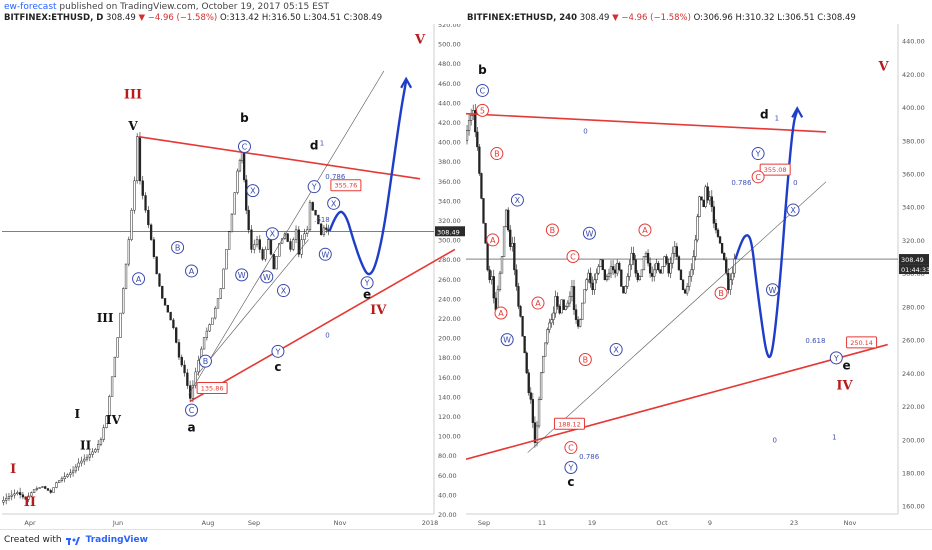 This screenshot has width=932, height=550. What do you see at coordinates (116, 540) in the screenshot?
I see `tradingview-brand: TradingView` at bounding box center [116, 540].